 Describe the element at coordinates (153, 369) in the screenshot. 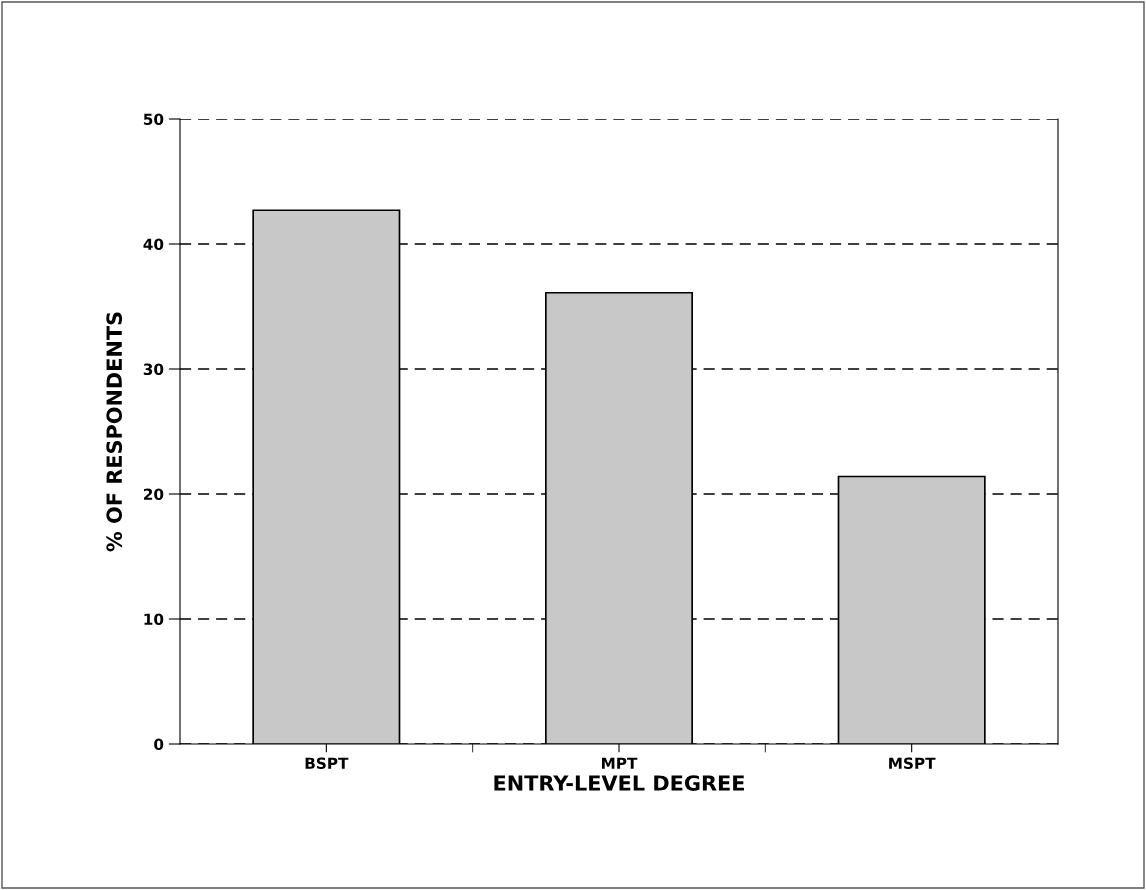

I see `y-tick-label: 30` at that location.